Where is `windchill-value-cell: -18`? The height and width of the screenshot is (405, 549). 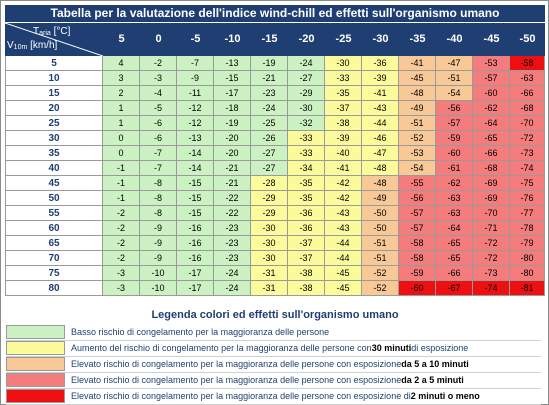 windchill-value-cell: -18 is located at coordinates (232, 108).